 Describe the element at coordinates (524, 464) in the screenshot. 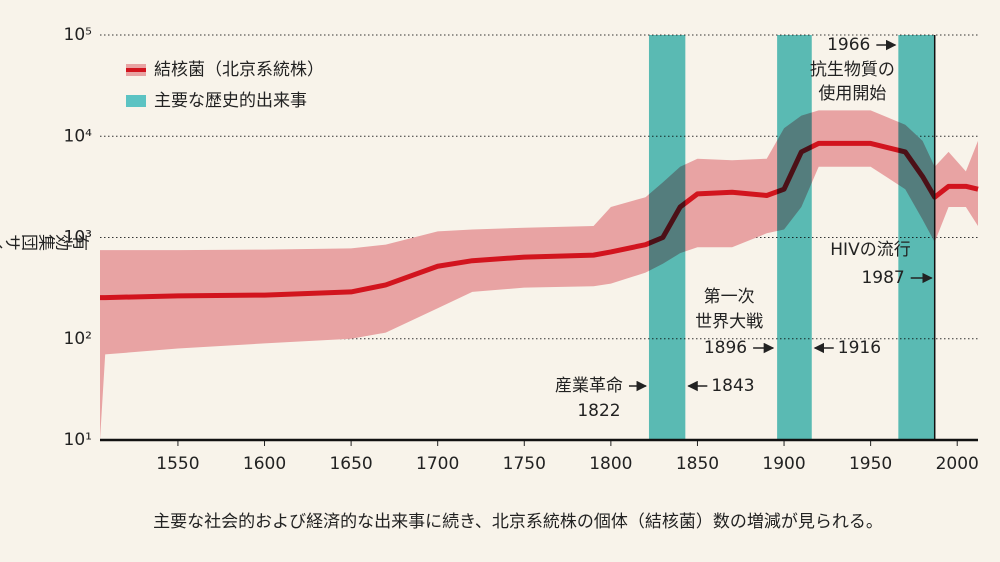

I see `x-tick-label: 1750` at that location.